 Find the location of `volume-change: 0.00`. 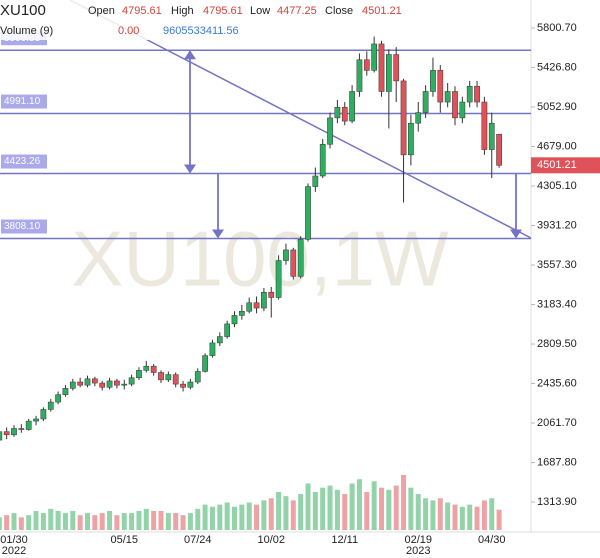

volume-change: 0.00 is located at coordinates (128, 31).